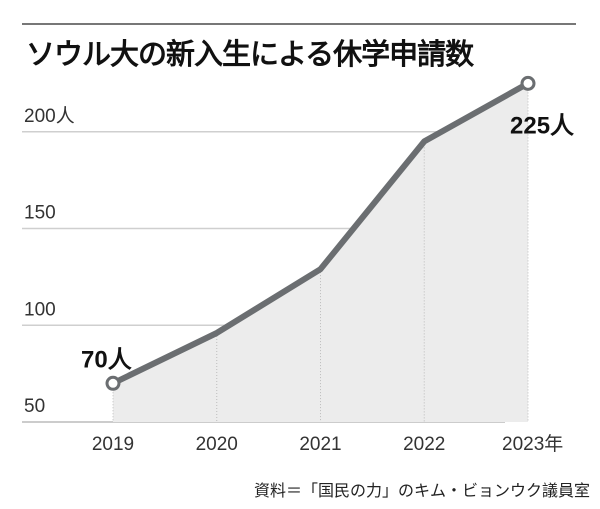  Describe the element at coordinates (106, 359) in the screenshot. I see `data-label: 70人` at that location.